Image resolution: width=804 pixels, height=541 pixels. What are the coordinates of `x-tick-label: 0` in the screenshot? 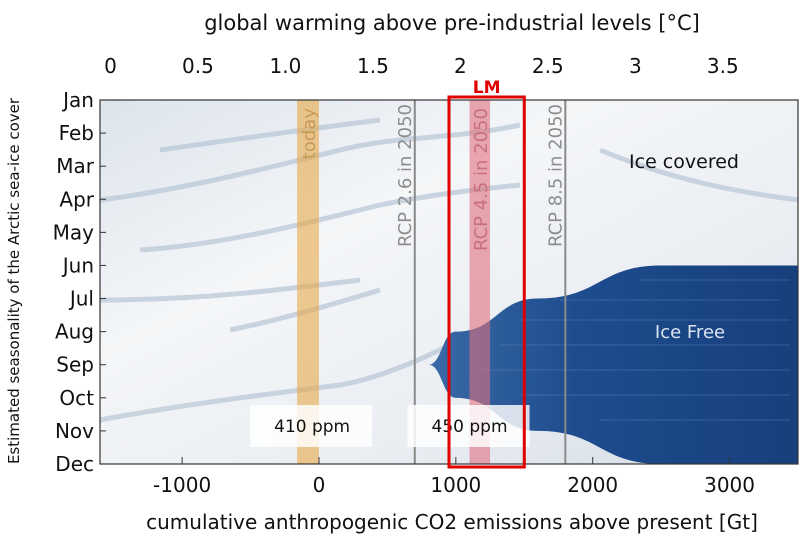 It's located at (319, 485).